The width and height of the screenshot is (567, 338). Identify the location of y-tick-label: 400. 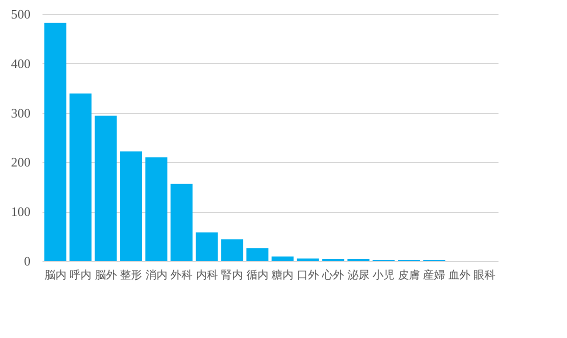
(20, 63).